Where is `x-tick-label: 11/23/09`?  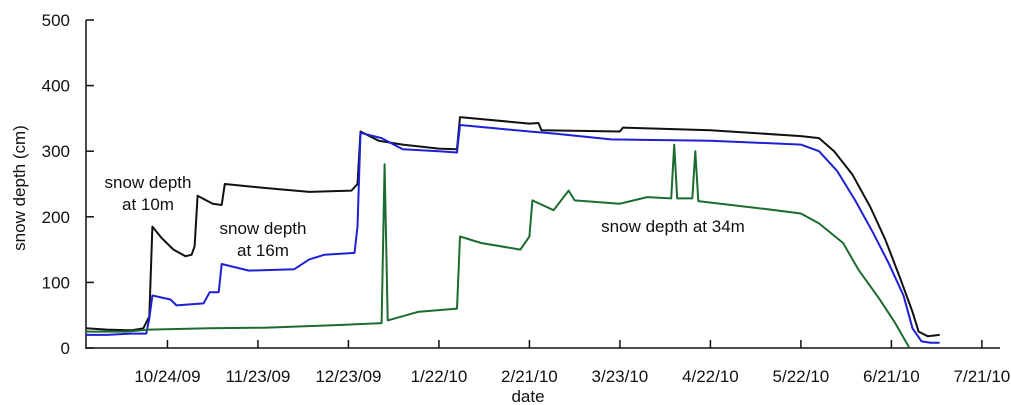
x-tick-label: 11/23/09 is located at coordinates (257, 376).